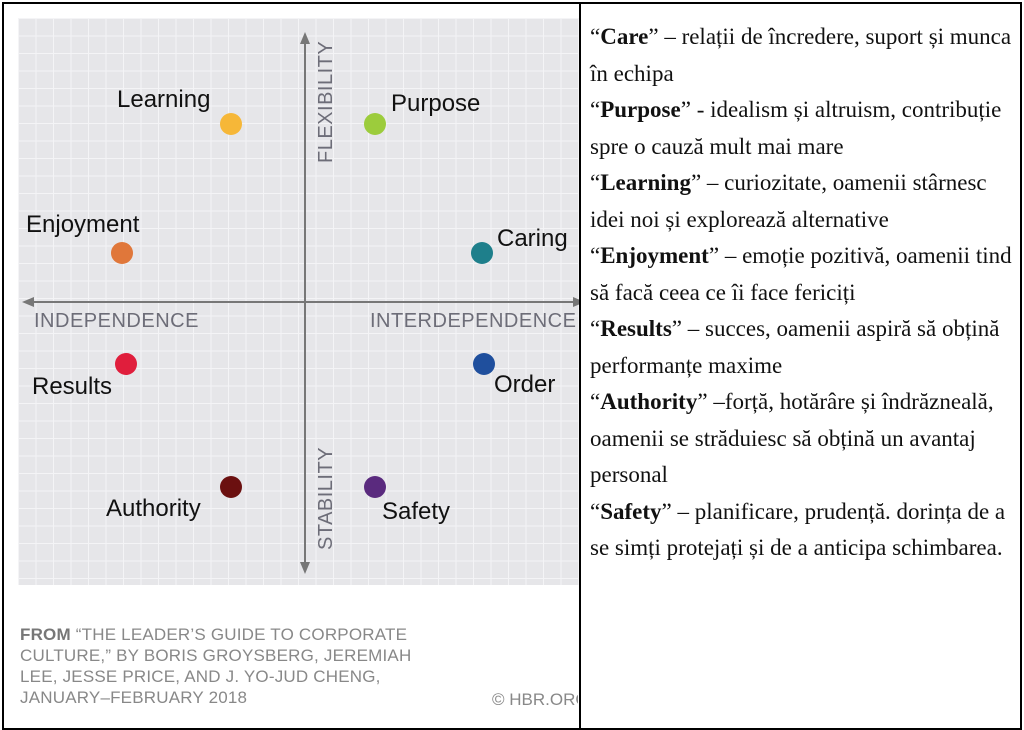 This screenshot has height=730, width=1024. Describe the element at coordinates (636, 328) in the screenshot. I see `definition-term: Results` at that location.